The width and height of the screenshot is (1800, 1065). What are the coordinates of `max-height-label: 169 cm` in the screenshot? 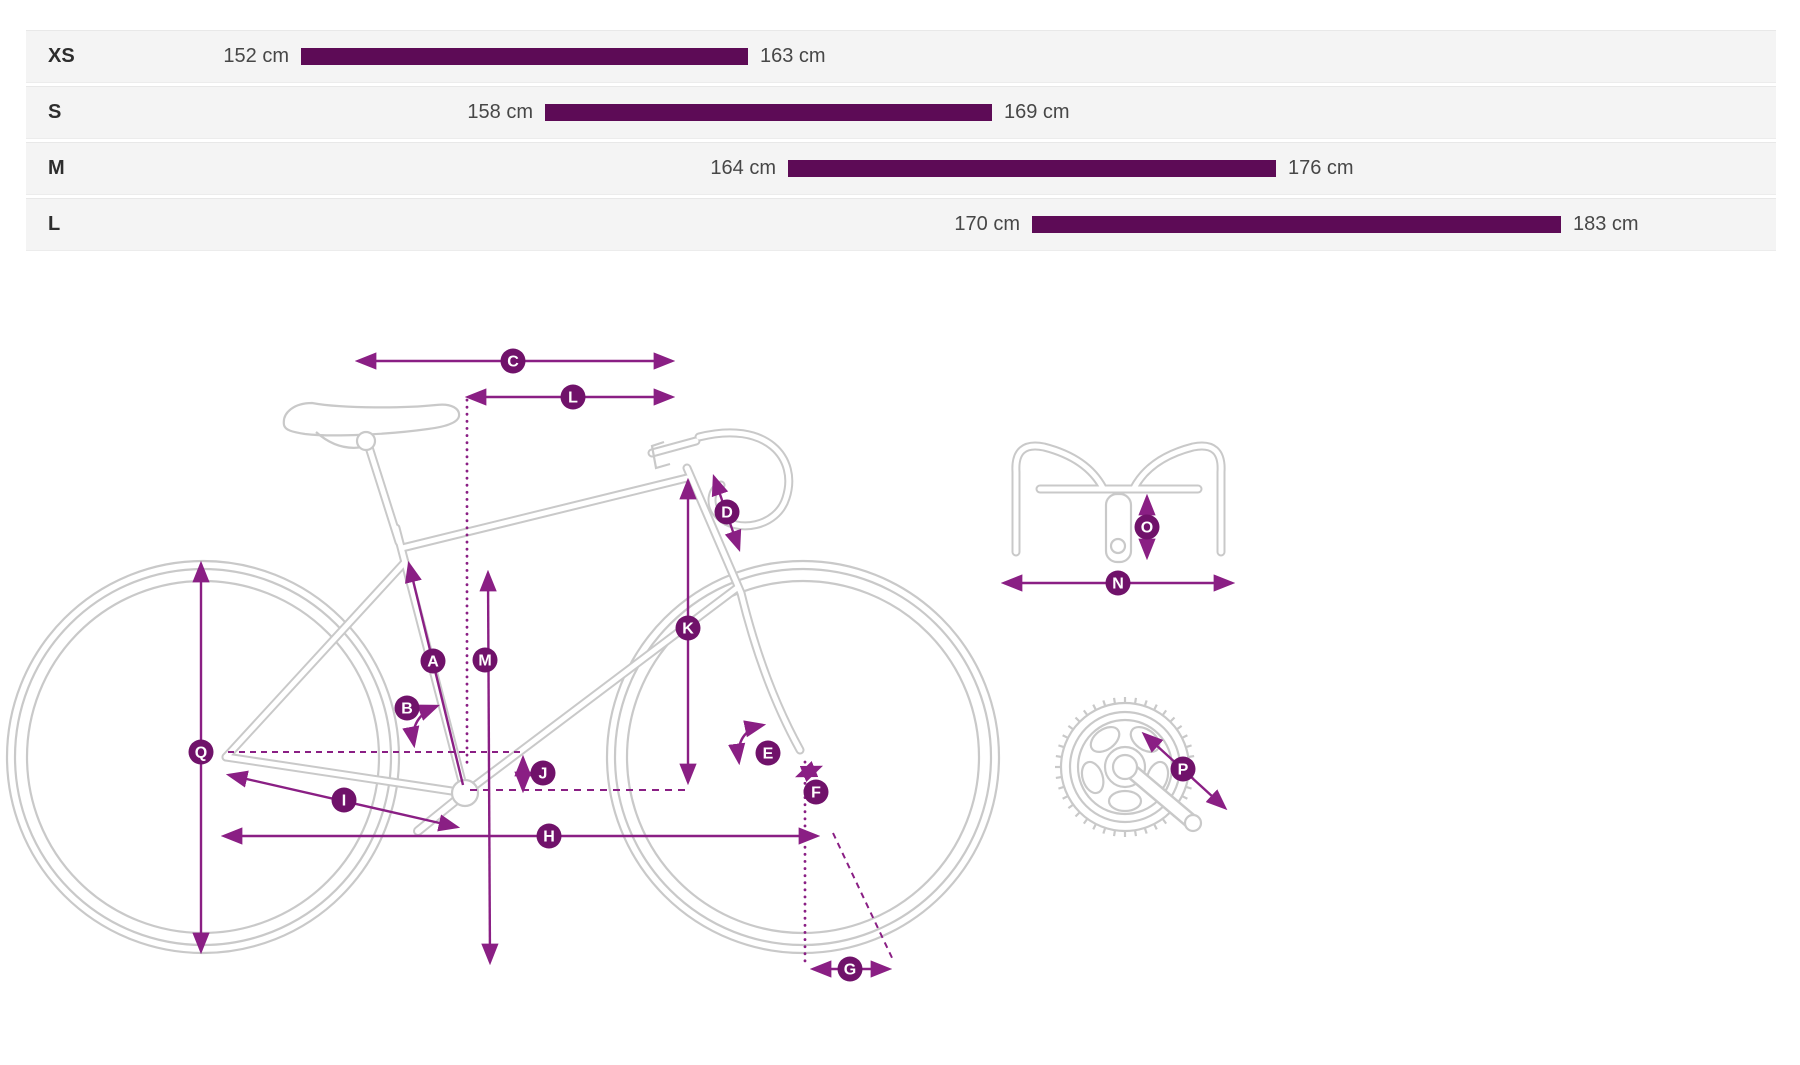 It's located at (1037, 112).